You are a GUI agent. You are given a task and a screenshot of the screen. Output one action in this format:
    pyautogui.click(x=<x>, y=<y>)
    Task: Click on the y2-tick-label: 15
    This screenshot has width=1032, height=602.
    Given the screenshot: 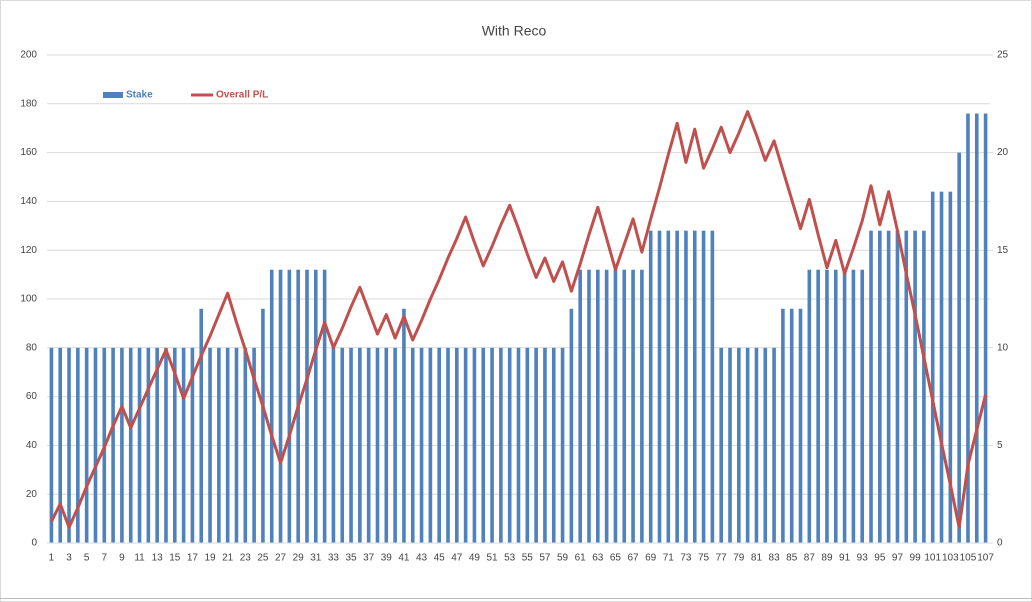 What is the action you would take?
    pyautogui.click(x=1003, y=250)
    